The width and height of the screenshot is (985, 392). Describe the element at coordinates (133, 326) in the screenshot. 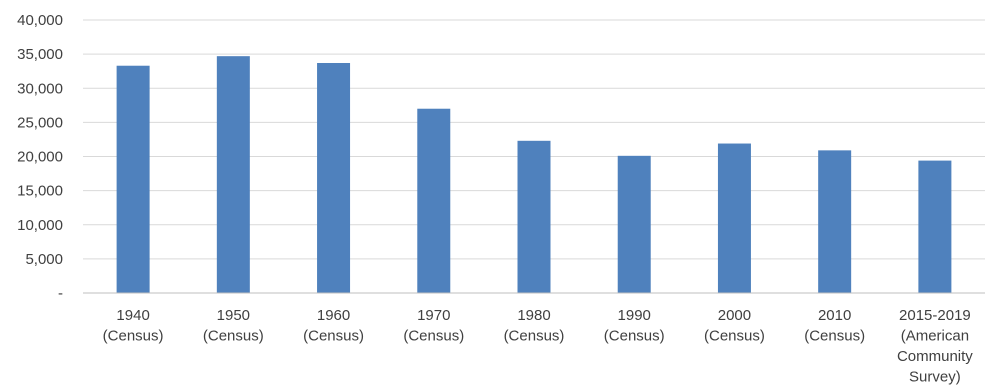

I see `x-tick-label: 1940 (Census)` at that location.